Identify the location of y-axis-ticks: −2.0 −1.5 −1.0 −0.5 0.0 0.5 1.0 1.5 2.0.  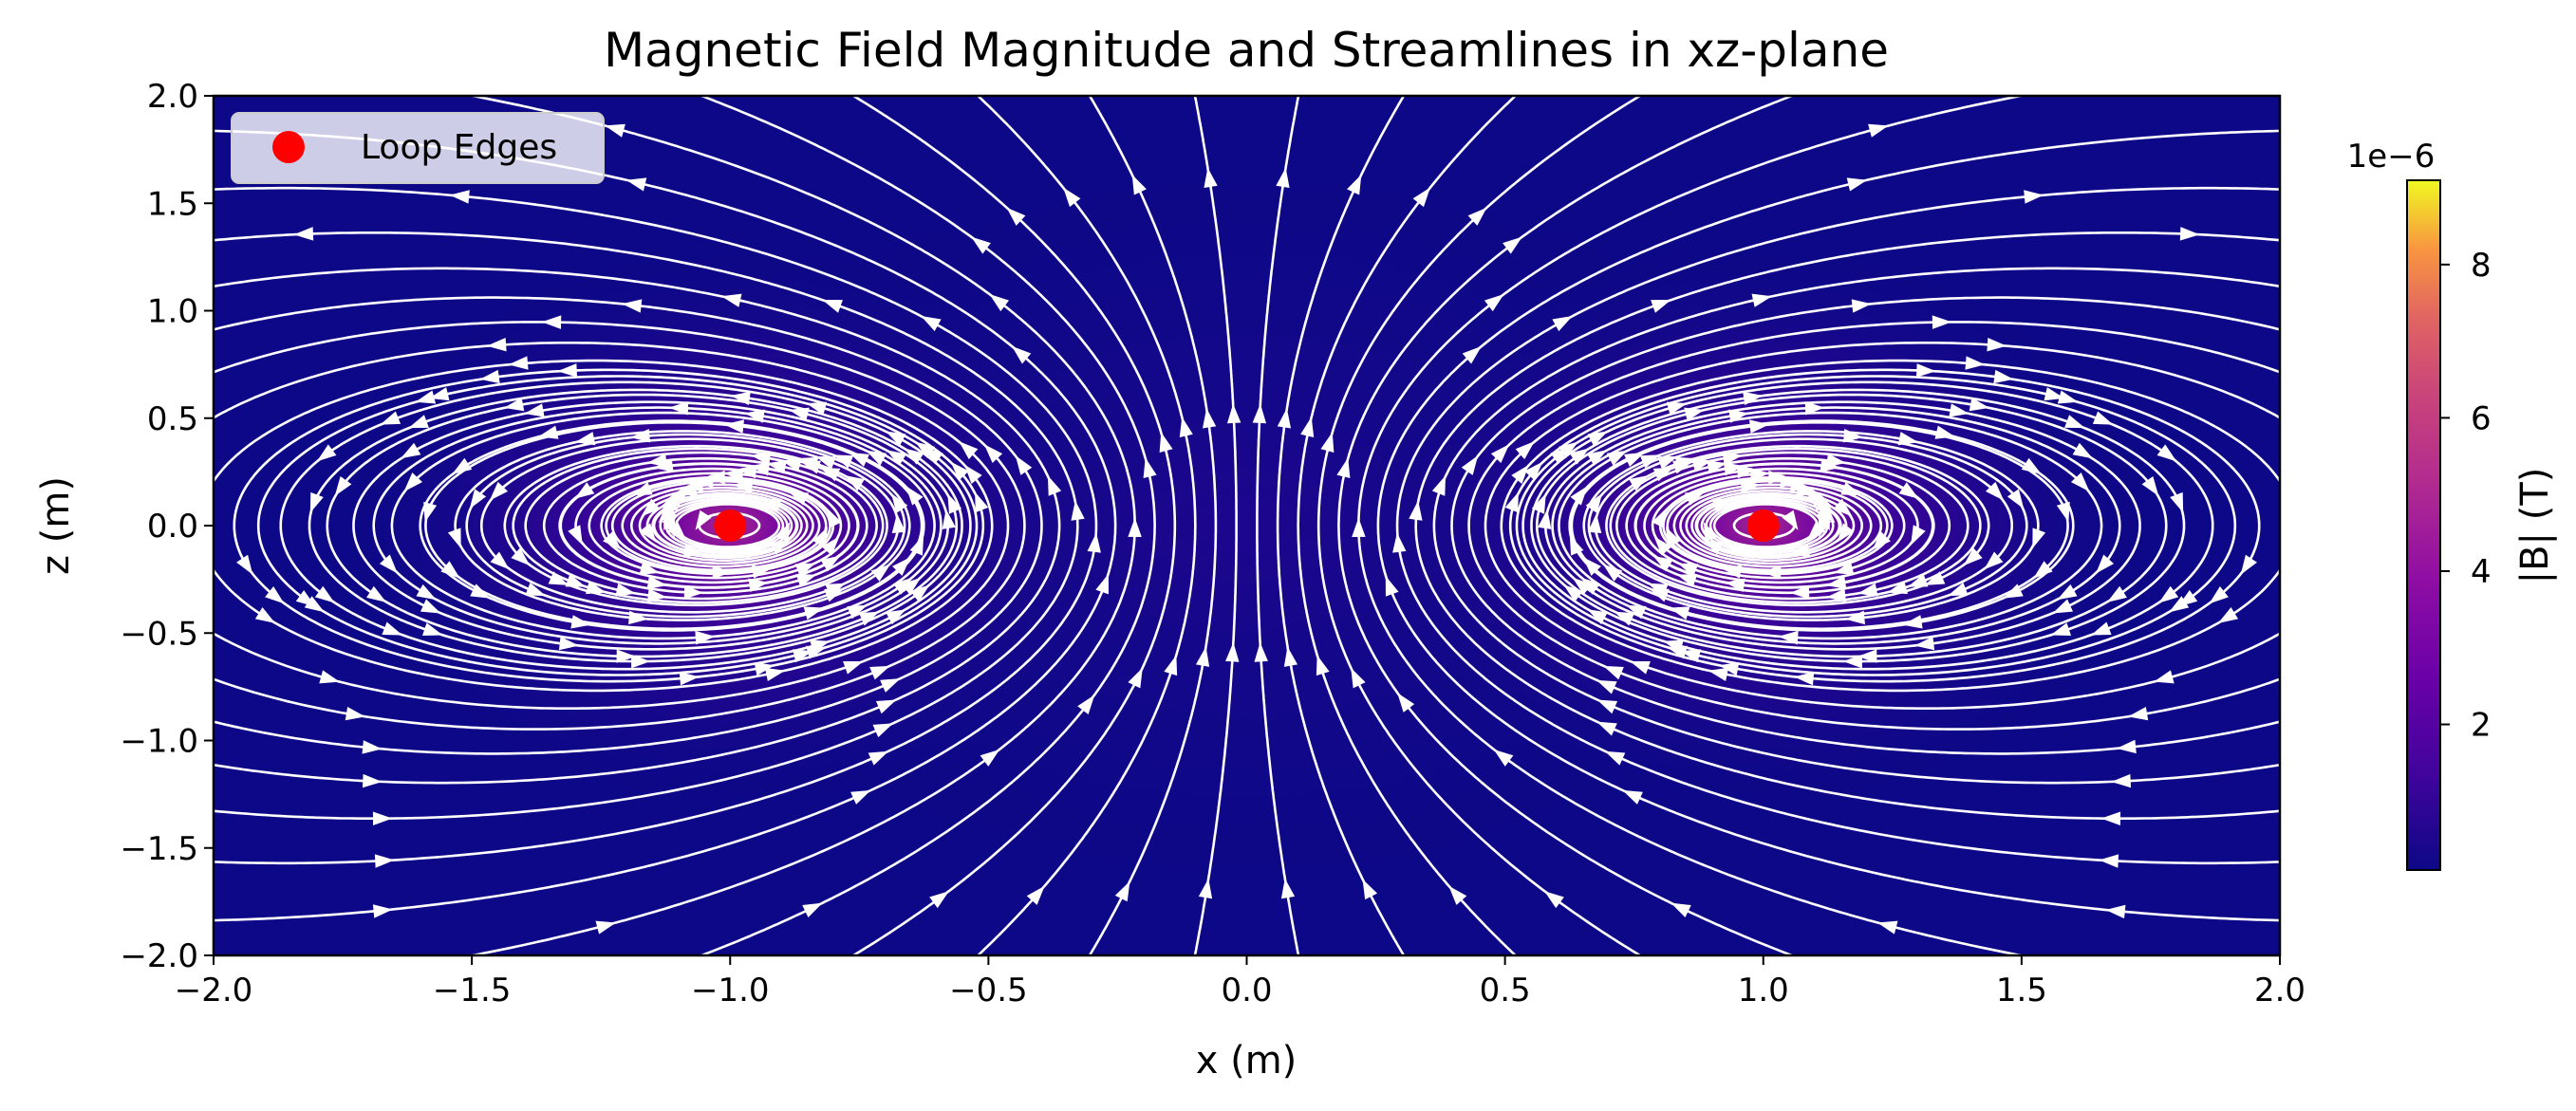
(167, 527).